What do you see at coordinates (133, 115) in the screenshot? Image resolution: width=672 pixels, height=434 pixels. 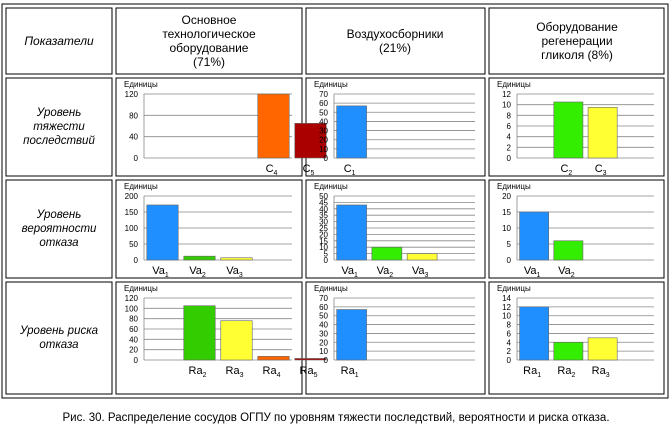 I see `y-tick-label: 80` at bounding box center [133, 115].